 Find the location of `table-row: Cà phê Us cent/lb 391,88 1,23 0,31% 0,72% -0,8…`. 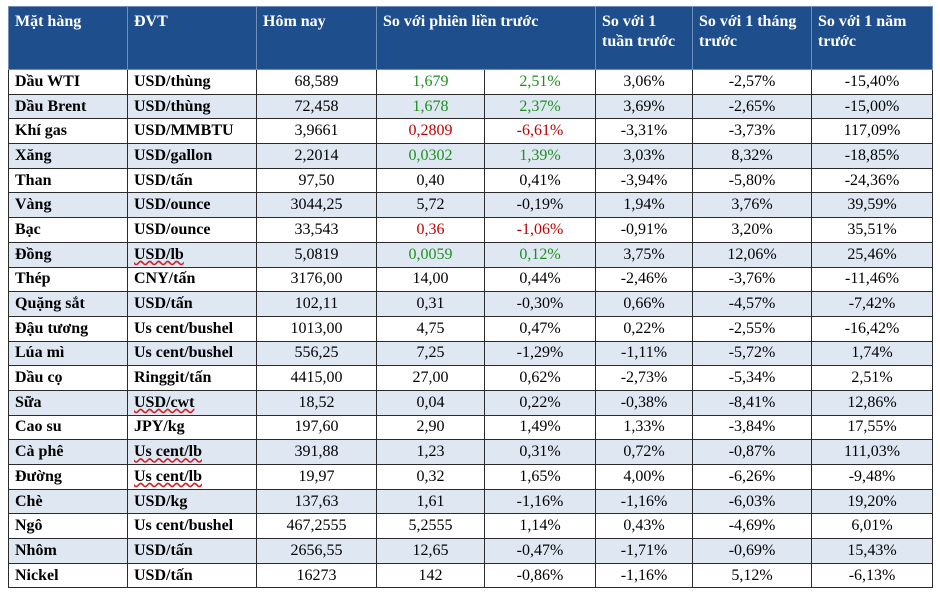

table-row: Cà phê Us cent/lb 391,88 1,23 0,31% 0,72% -0,8… is located at coordinates (471, 452).